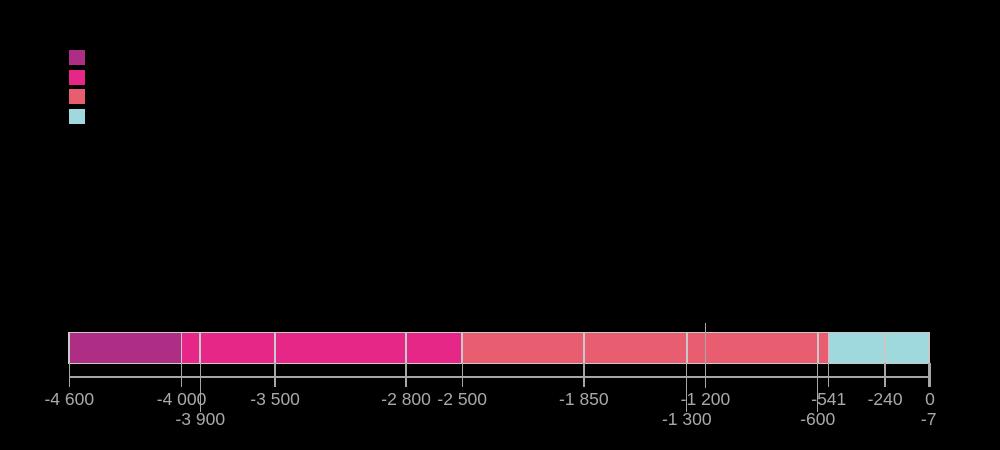 Image resolution: width=1000 pixels, height=450 pixels. What do you see at coordinates (500, 377) in the screenshot?
I see `x-axis-line` at bounding box center [500, 377].